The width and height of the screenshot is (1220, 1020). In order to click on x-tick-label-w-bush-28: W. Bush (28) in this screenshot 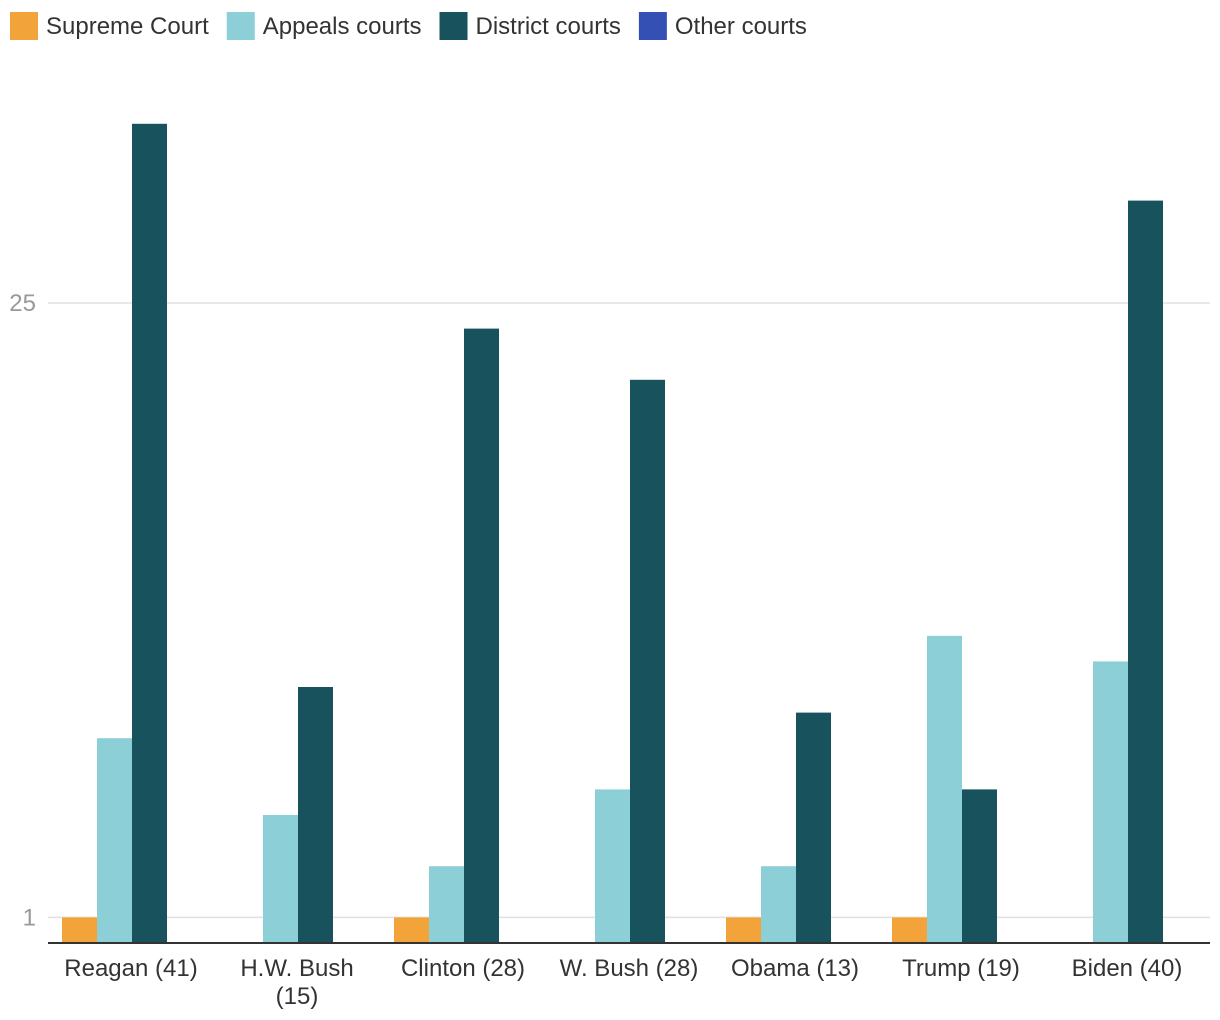, I will do `click(629, 968)`.